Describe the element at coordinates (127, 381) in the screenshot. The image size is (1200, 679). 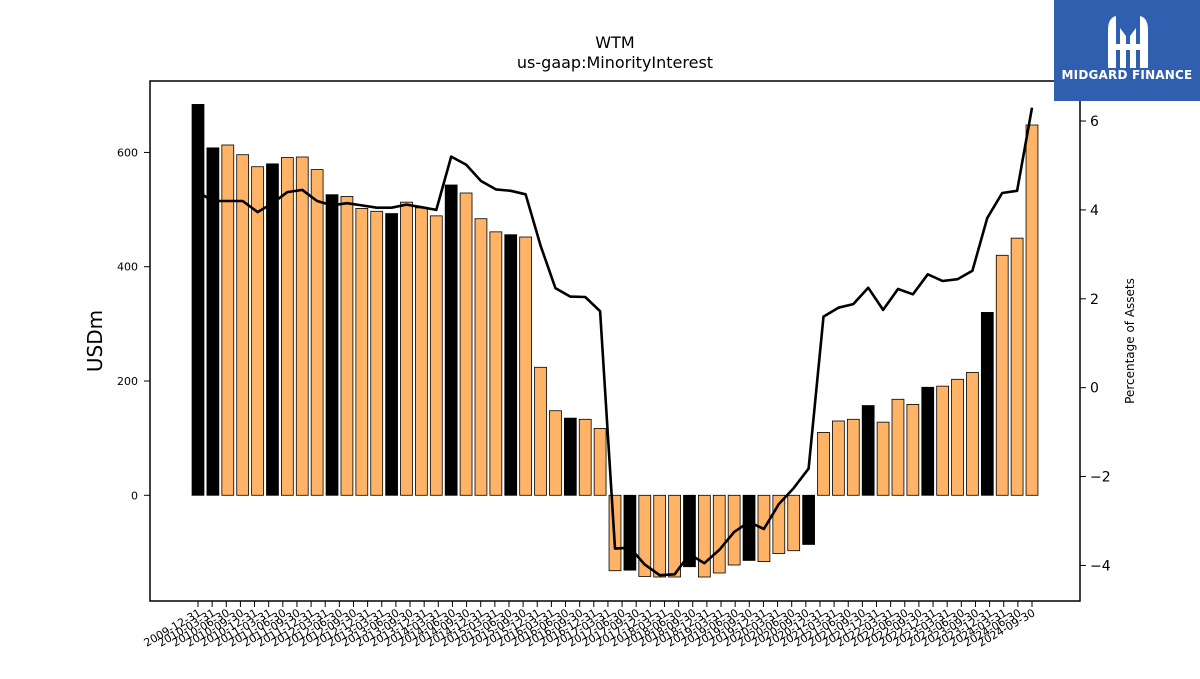
I see `y-tick-label: 200` at that location.